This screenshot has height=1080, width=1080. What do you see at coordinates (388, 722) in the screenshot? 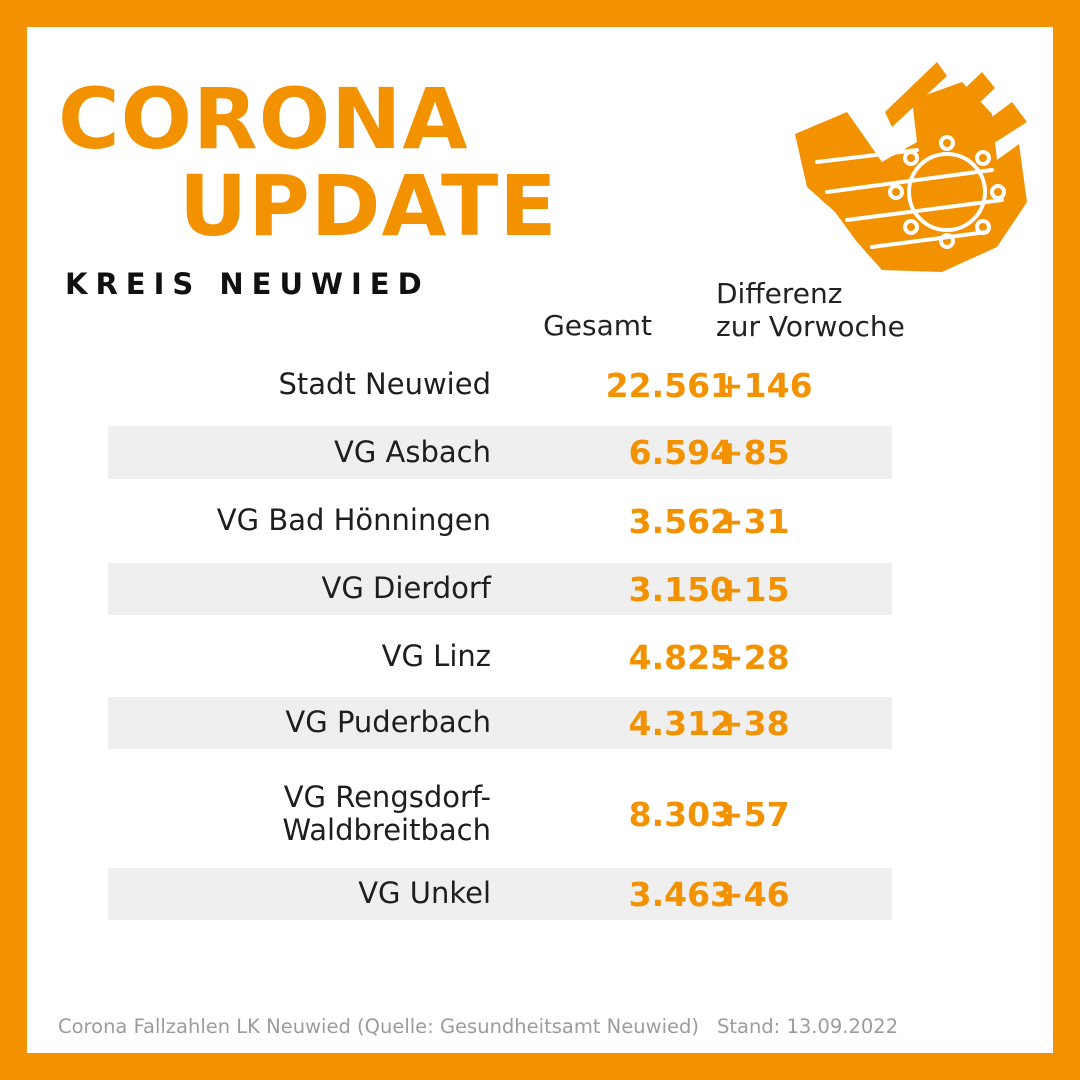
I see `row-name: VG Puderbach` at bounding box center [388, 722].